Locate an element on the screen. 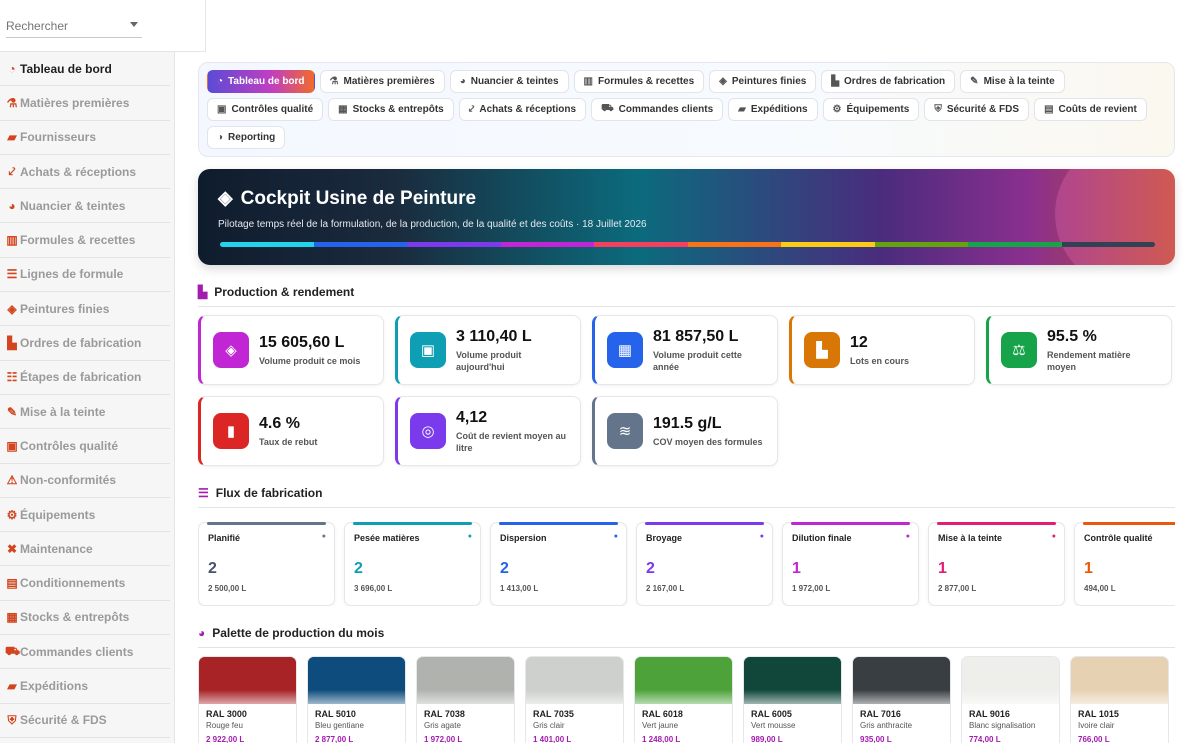  sidebar-item-label: Ordres de fabrication is located at coordinates (81, 343).